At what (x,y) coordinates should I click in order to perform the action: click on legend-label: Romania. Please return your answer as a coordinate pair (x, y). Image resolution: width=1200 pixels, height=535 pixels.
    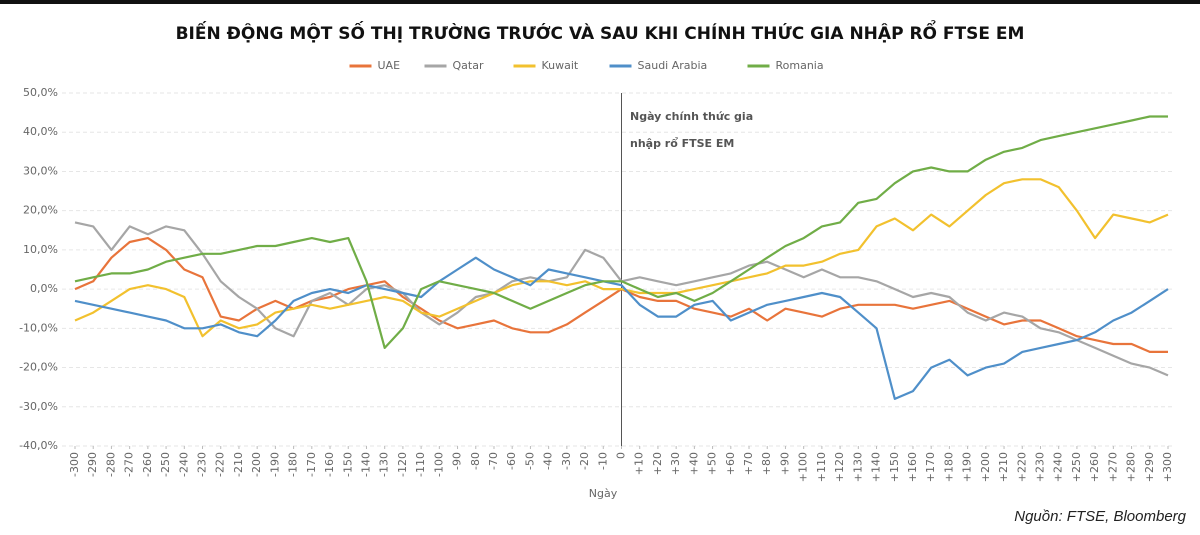
    Looking at the image, I should click on (800, 65).